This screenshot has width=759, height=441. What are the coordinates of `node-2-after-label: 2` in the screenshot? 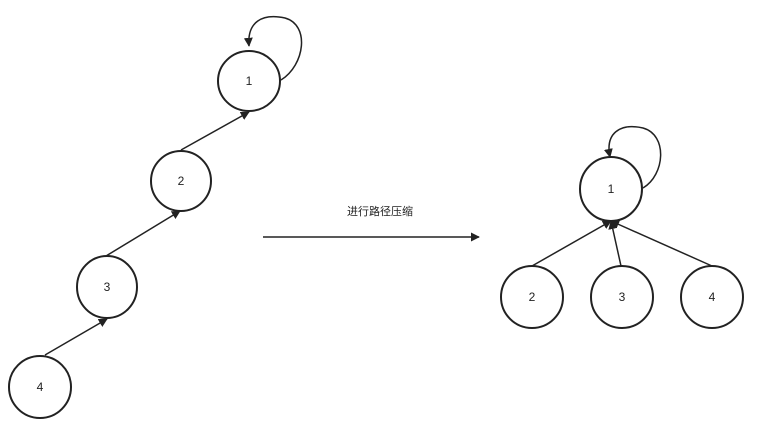 It's located at (532, 297).